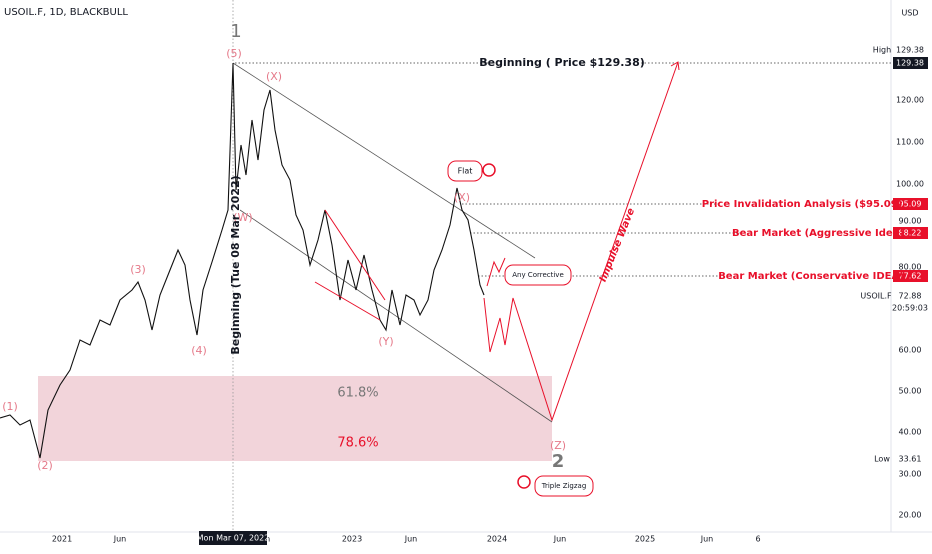 This screenshot has height=554, width=932. What do you see at coordinates (235, 264) in the screenshot?
I see `beginning-date: Beginning (Tue 08 Mar 2022)` at bounding box center [235, 264].